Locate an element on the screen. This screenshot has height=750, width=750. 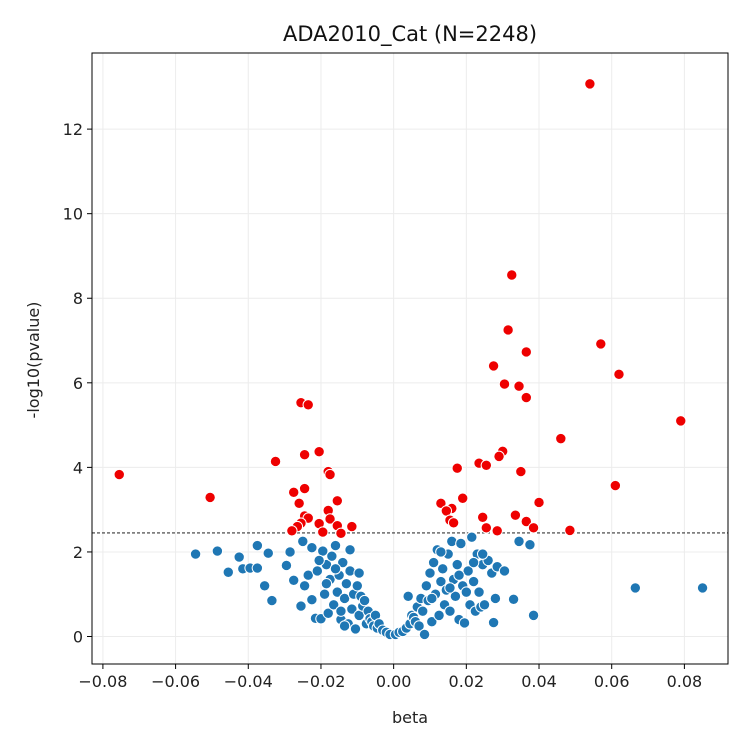
y-tick-label: 10 is located at coordinates (73, 214).